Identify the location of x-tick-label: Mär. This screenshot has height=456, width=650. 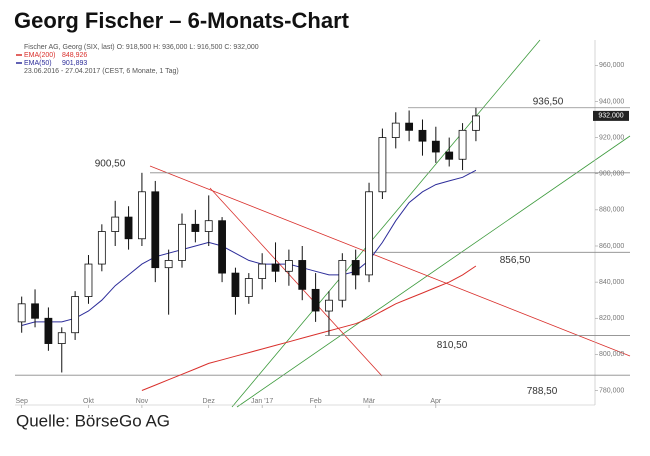
(369, 401).